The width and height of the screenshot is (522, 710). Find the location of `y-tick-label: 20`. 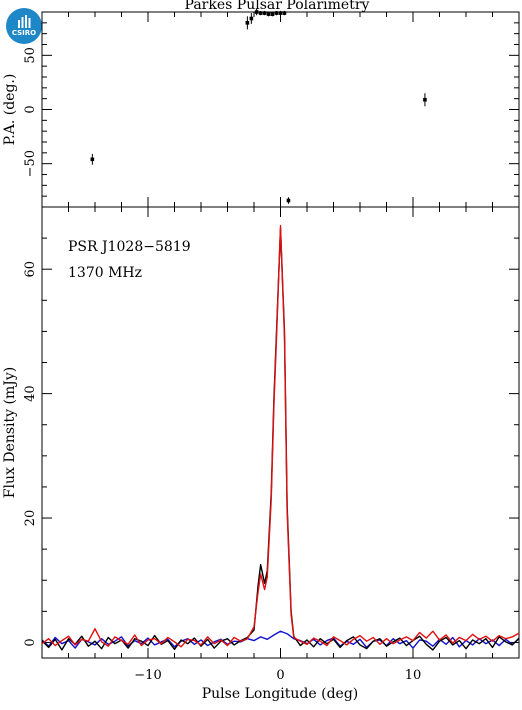

y-tick-label: 20 is located at coordinates (30, 518).